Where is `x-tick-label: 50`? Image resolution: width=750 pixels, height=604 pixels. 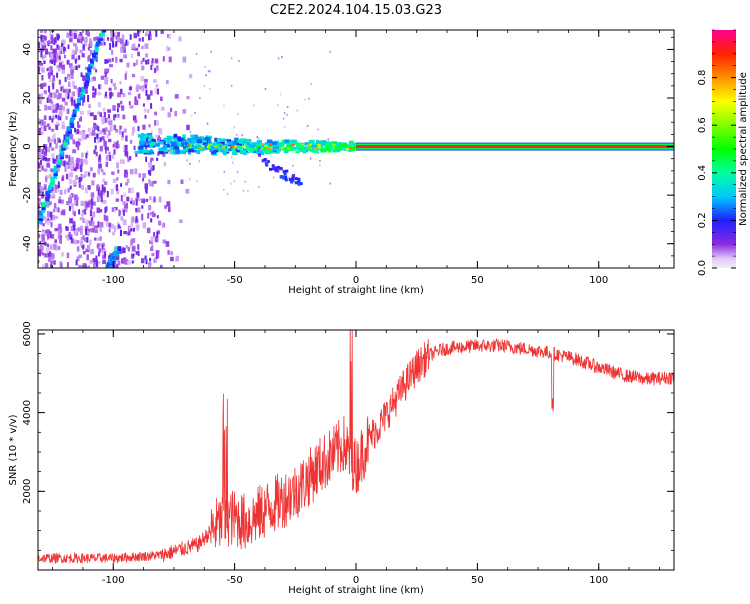
x-tick-label: 50 is located at coordinates (477, 580).